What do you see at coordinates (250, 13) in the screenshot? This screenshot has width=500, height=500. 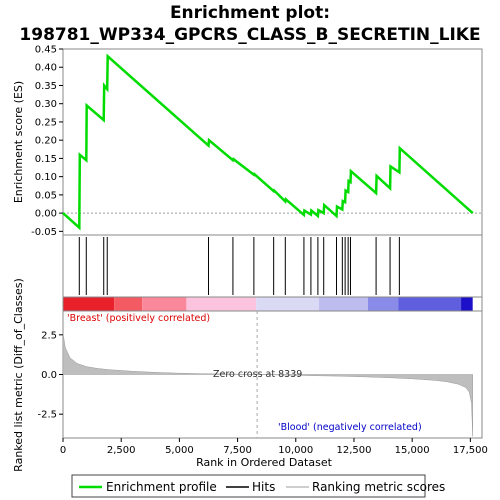 I see `chart-title-line1: Enrichment plot:` at bounding box center [250, 13].